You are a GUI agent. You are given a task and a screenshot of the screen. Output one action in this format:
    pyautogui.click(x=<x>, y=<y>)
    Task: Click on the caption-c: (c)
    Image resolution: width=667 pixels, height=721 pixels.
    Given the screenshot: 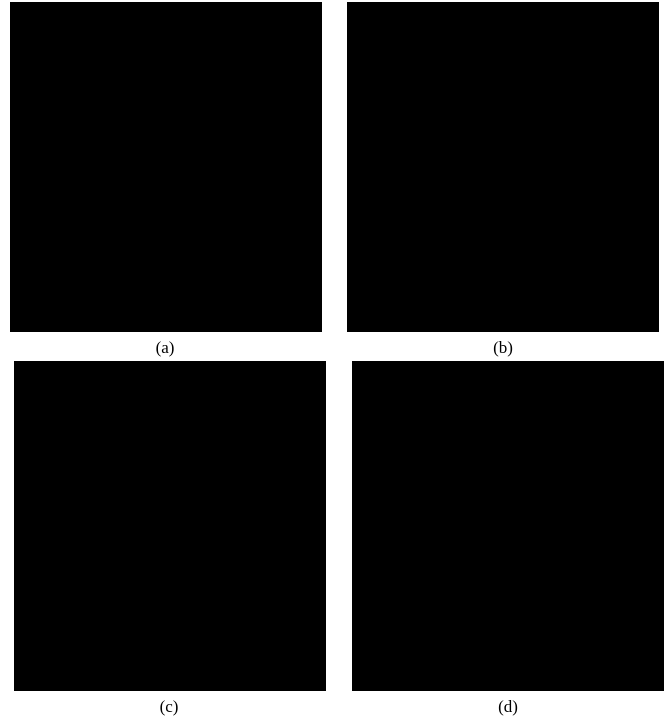 What is the action you would take?
    pyautogui.click(x=169, y=706)
    